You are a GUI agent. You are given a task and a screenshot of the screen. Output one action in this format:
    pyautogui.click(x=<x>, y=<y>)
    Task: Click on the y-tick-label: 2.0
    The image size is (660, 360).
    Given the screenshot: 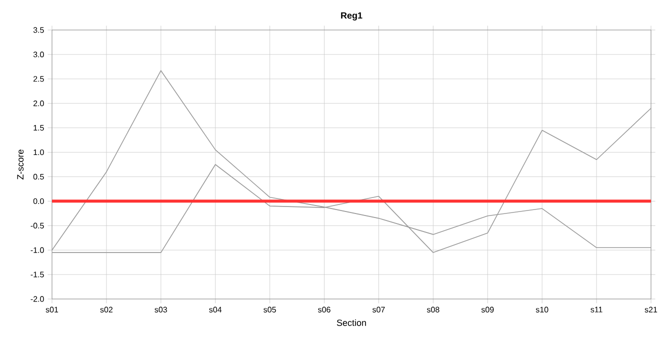 What is the action you would take?
    pyautogui.click(x=38, y=103)
    